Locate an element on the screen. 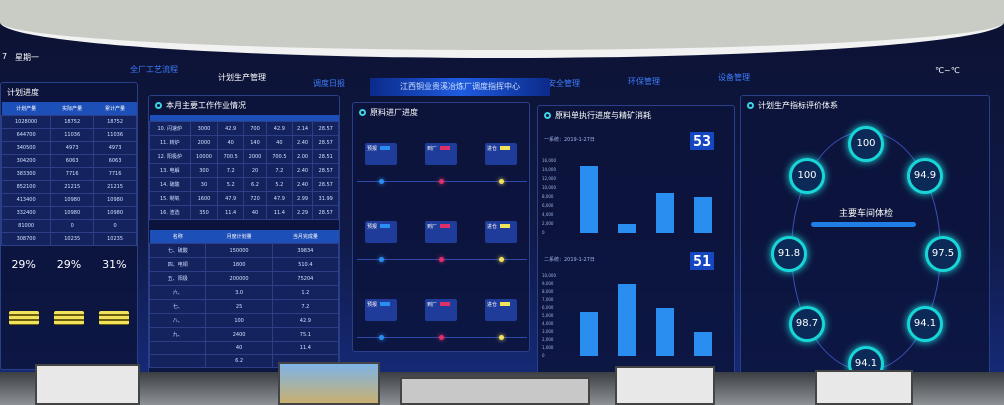 The height and width of the screenshot is (405, 1004). table-row: 13. 电解 300 7.2 20 7.2 2.40 28.57 is located at coordinates (244, 170).